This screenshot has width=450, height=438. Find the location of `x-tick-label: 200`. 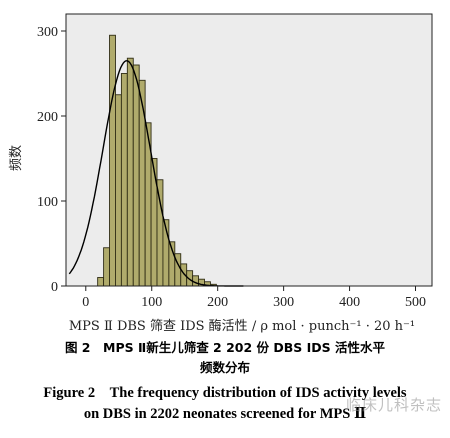

x-tick-label: 200 is located at coordinates (217, 302).